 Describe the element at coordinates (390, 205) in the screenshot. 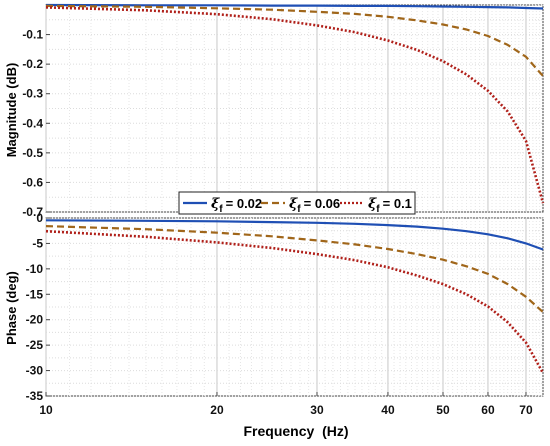

I see `legend-label-3: ξf = 0.1` at that location.